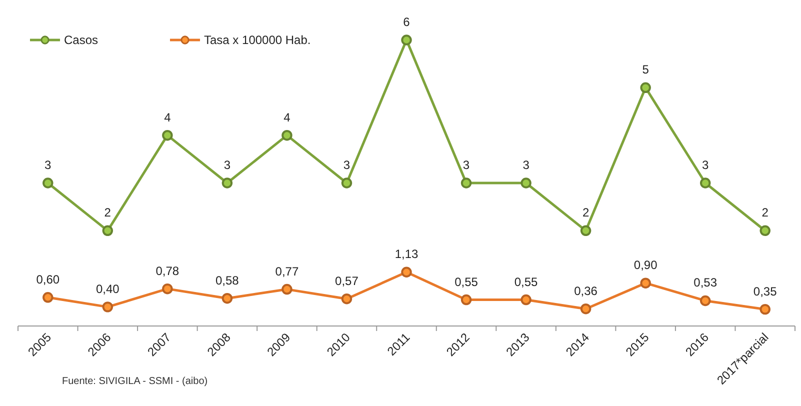 The width and height of the screenshot is (801, 406). I want to click on data-label: 0,58, so click(228, 280).